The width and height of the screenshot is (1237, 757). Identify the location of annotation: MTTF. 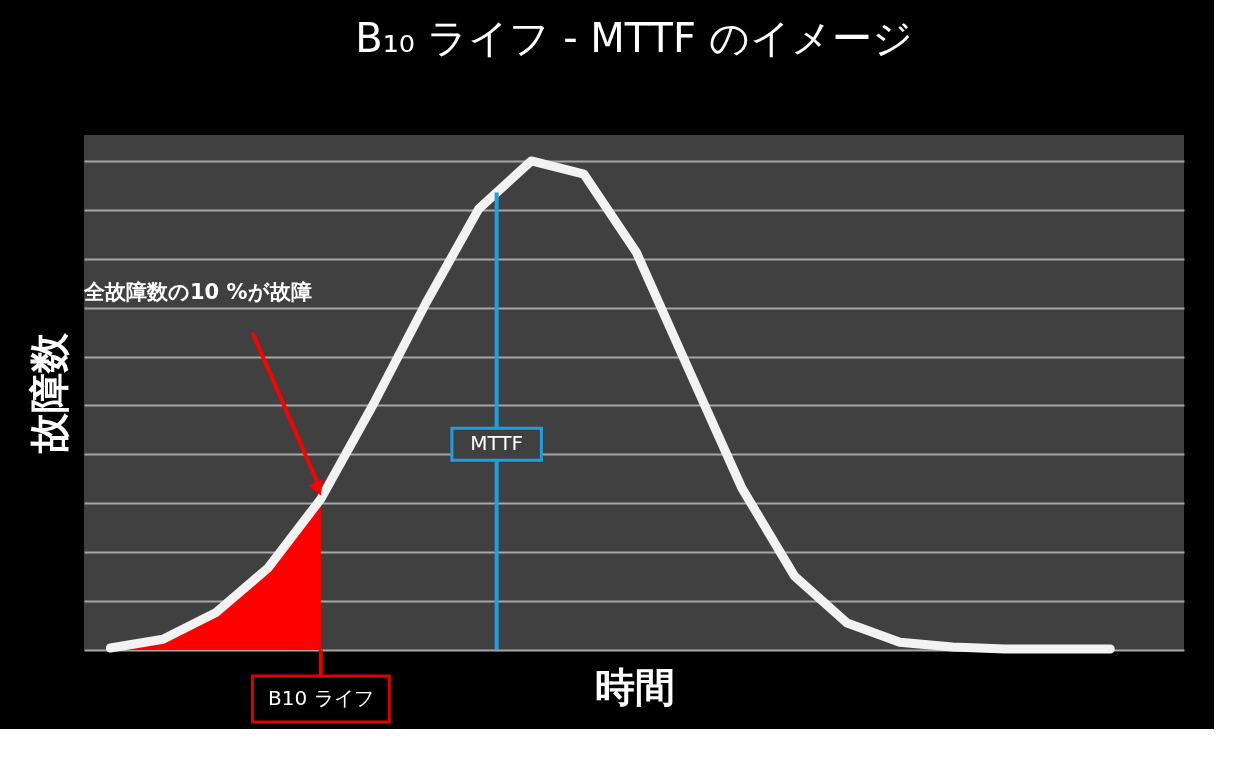
(497, 443).